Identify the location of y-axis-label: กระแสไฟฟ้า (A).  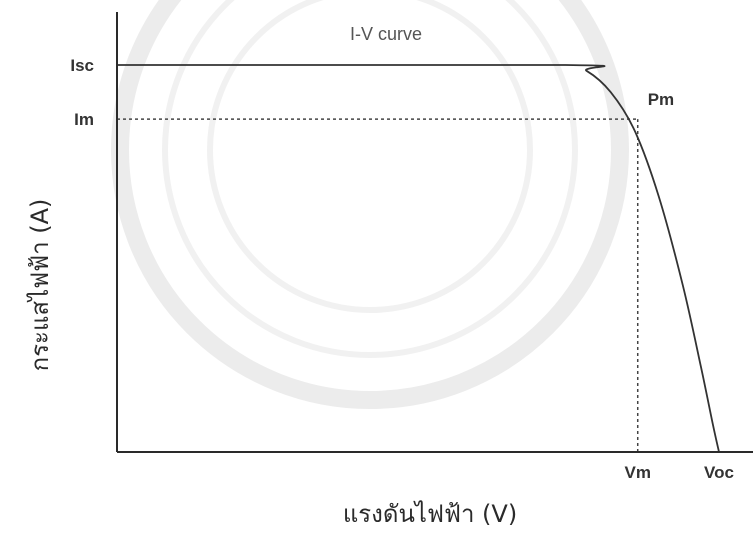
(40, 285).